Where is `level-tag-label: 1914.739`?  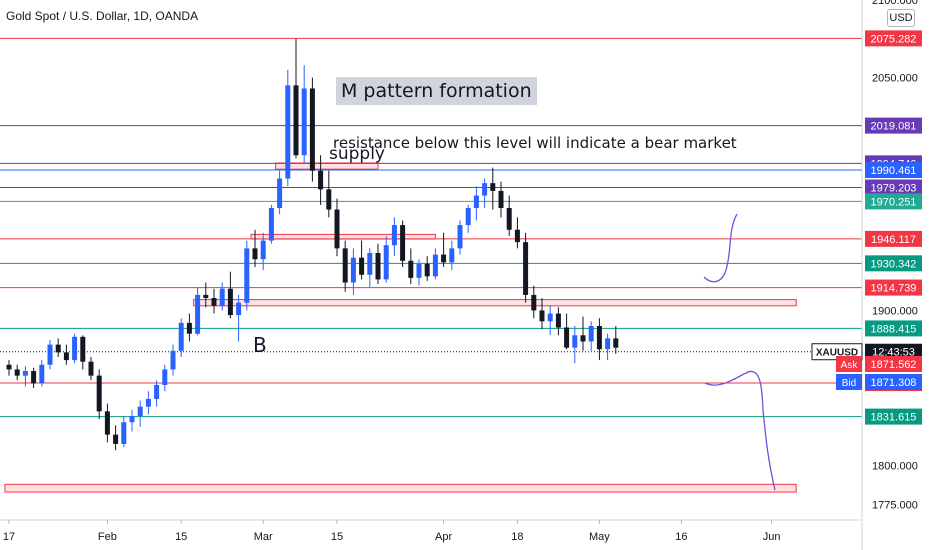 level-tag-label: 1914.739 is located at coordinates (894, 289).